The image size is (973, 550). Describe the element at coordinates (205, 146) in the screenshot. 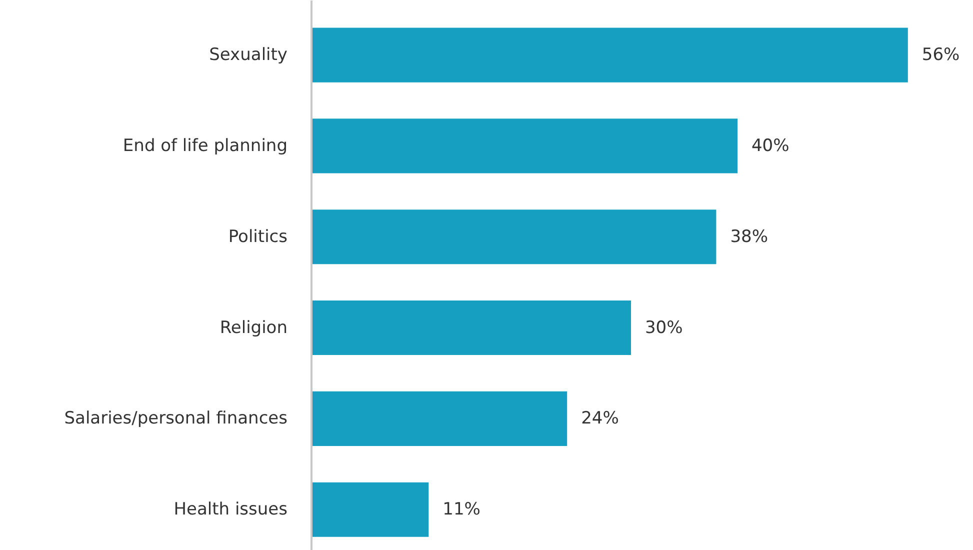

I see `y-tick-label: End of life planning` at that location.